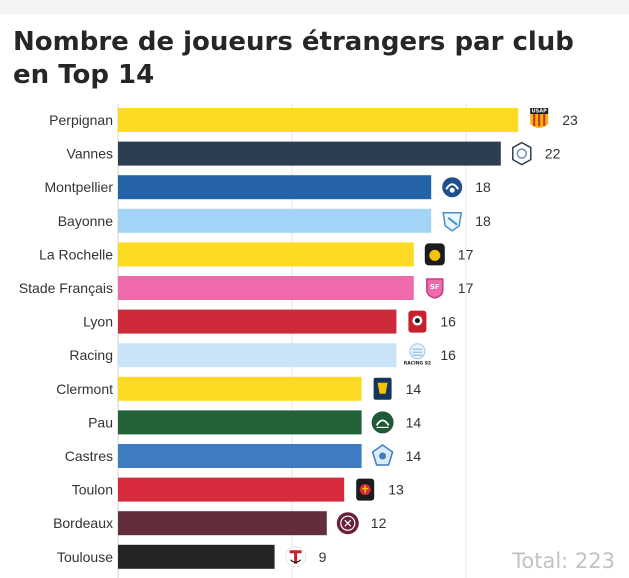 Image resolution: width=629 pixels, height=578 pixels. Describe the element at coordinates (553, 154) in the screenshot. I see `value-label: 22` at that location.